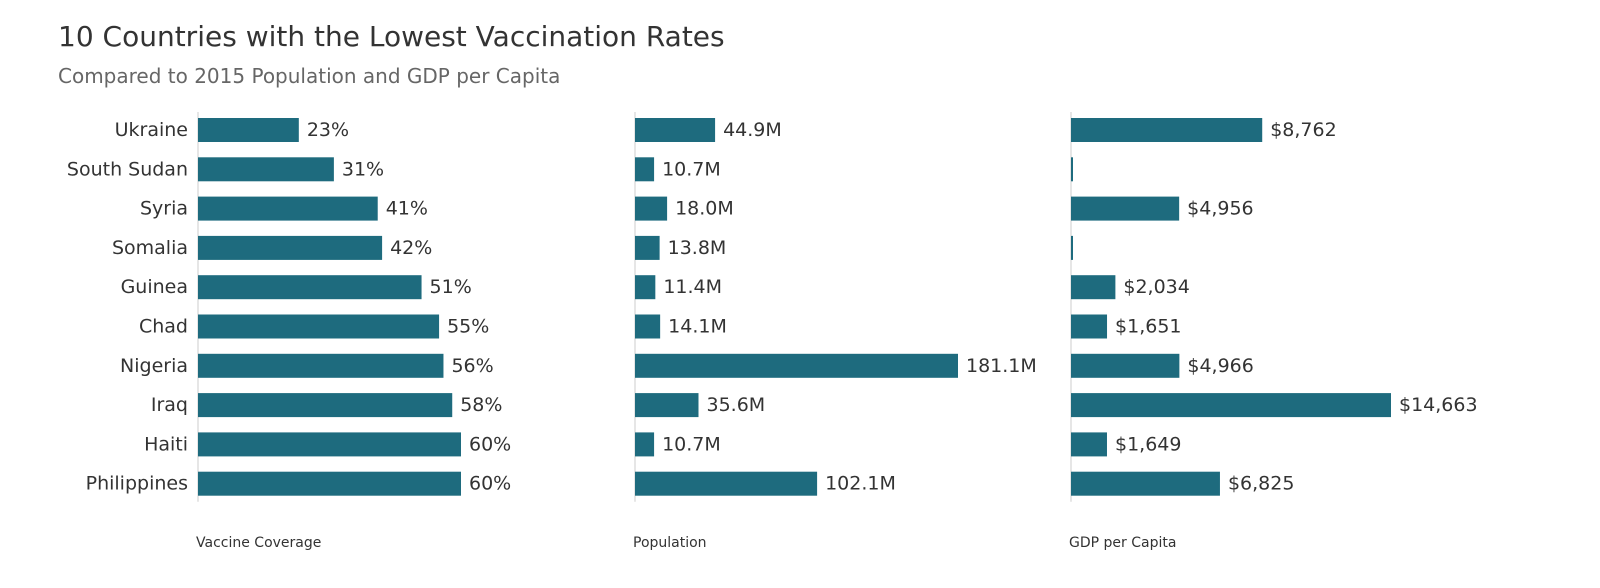  Describe the element at coordinates (169, 405) in the screenshot. I see `category-label: Iraq` at that location.